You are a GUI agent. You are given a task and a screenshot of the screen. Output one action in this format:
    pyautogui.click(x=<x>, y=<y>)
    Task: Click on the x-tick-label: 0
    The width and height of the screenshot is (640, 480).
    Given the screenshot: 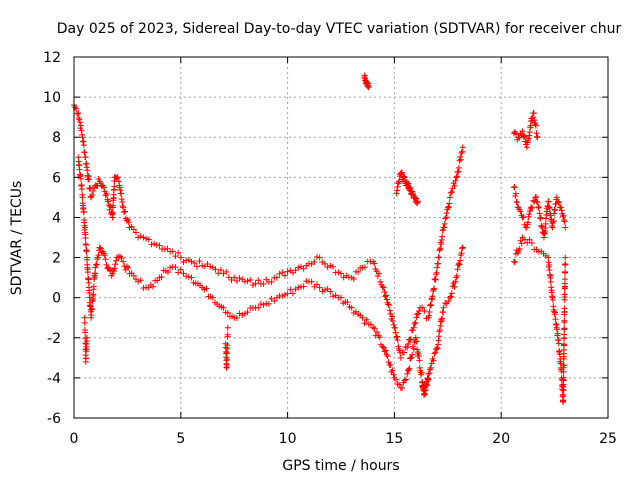 What is the action you would take?
    pyautogui.click(x=74, y=439)
    